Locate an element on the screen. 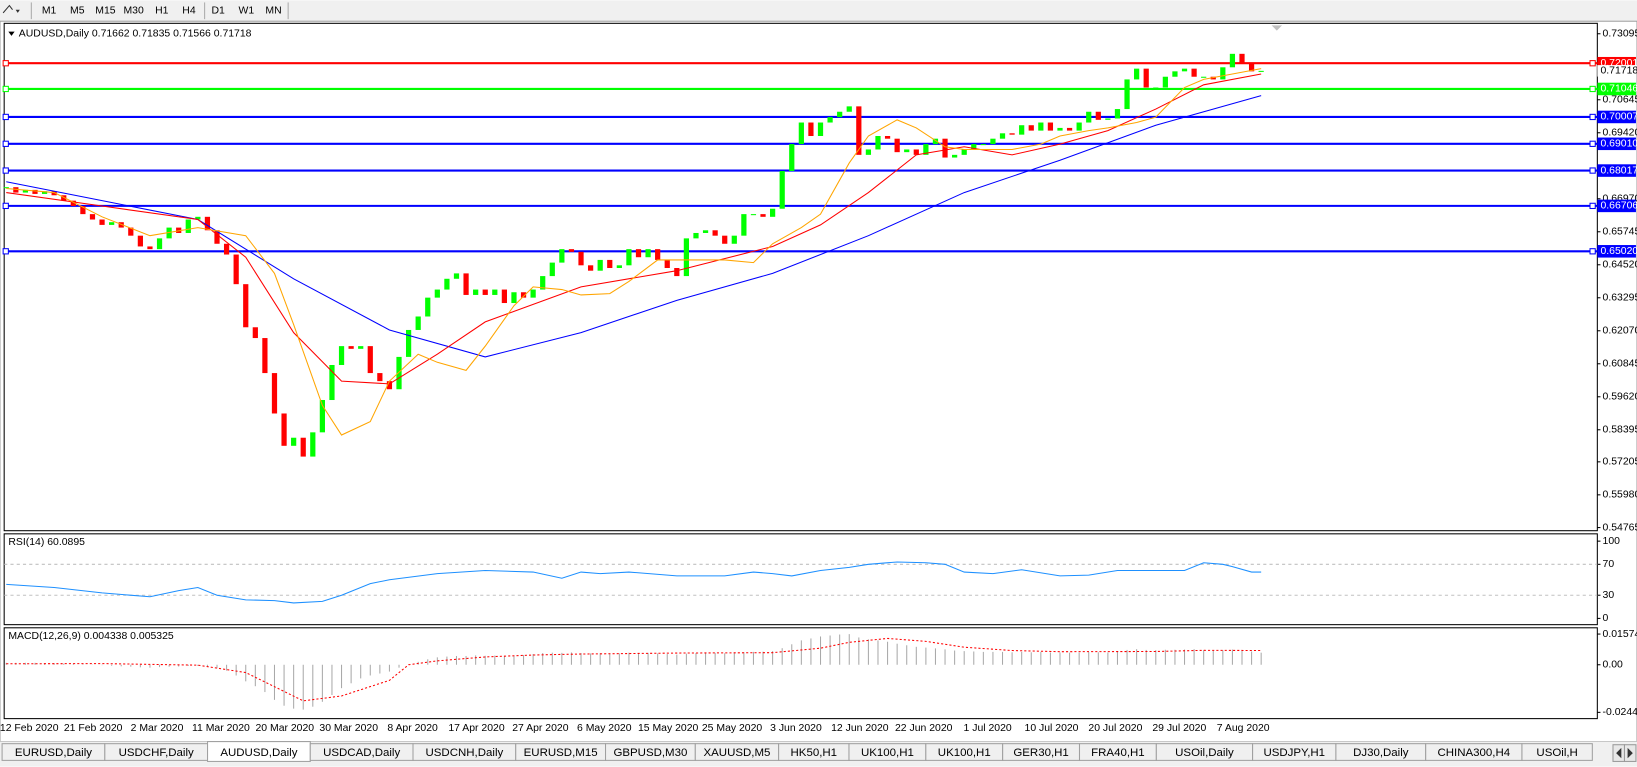  tab-label: USDJPY,H1 is located at coordinates (1294, 753).